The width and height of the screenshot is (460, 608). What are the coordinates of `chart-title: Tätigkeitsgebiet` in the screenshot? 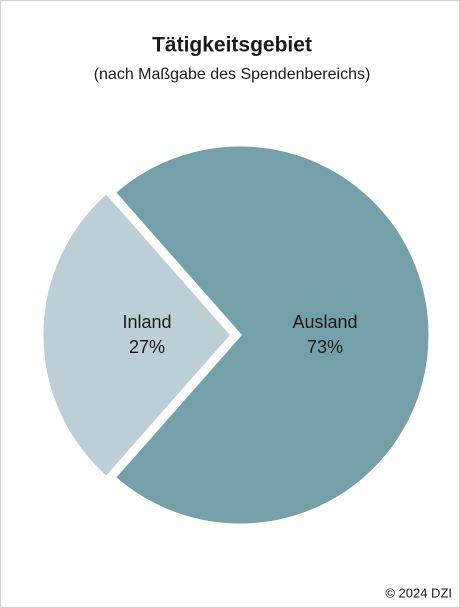 It's located at (232, 45).